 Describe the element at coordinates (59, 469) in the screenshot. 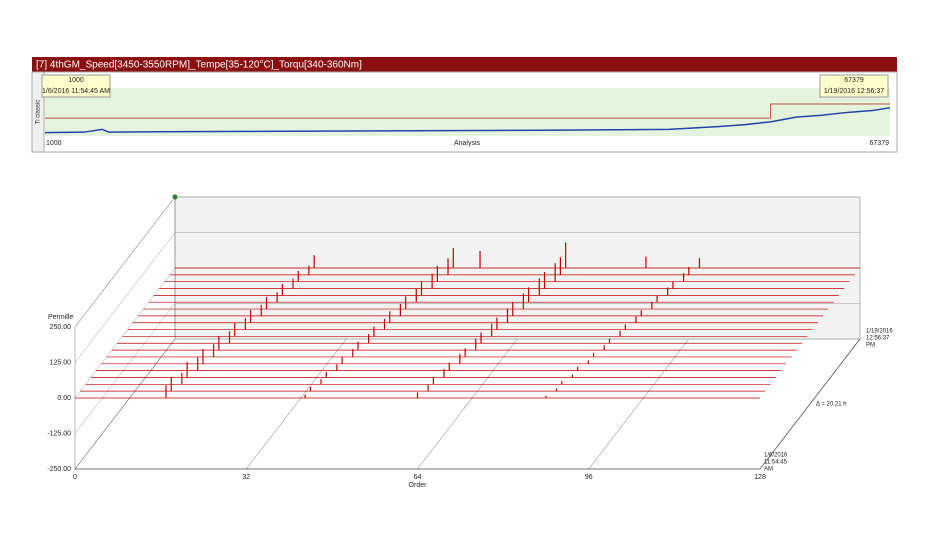

I see `y-tick-label: -250.00` at that location.